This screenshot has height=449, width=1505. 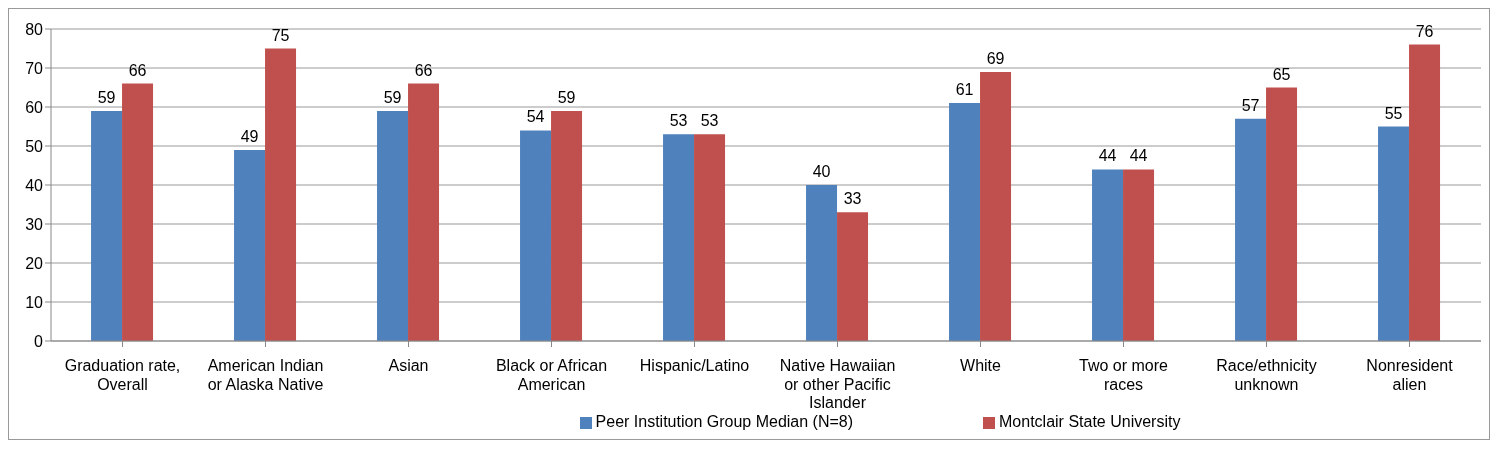 What do you see at coordinates (821, 171) in the screenshot?
I see `data-label: 40` at bounding box center [821, 171].